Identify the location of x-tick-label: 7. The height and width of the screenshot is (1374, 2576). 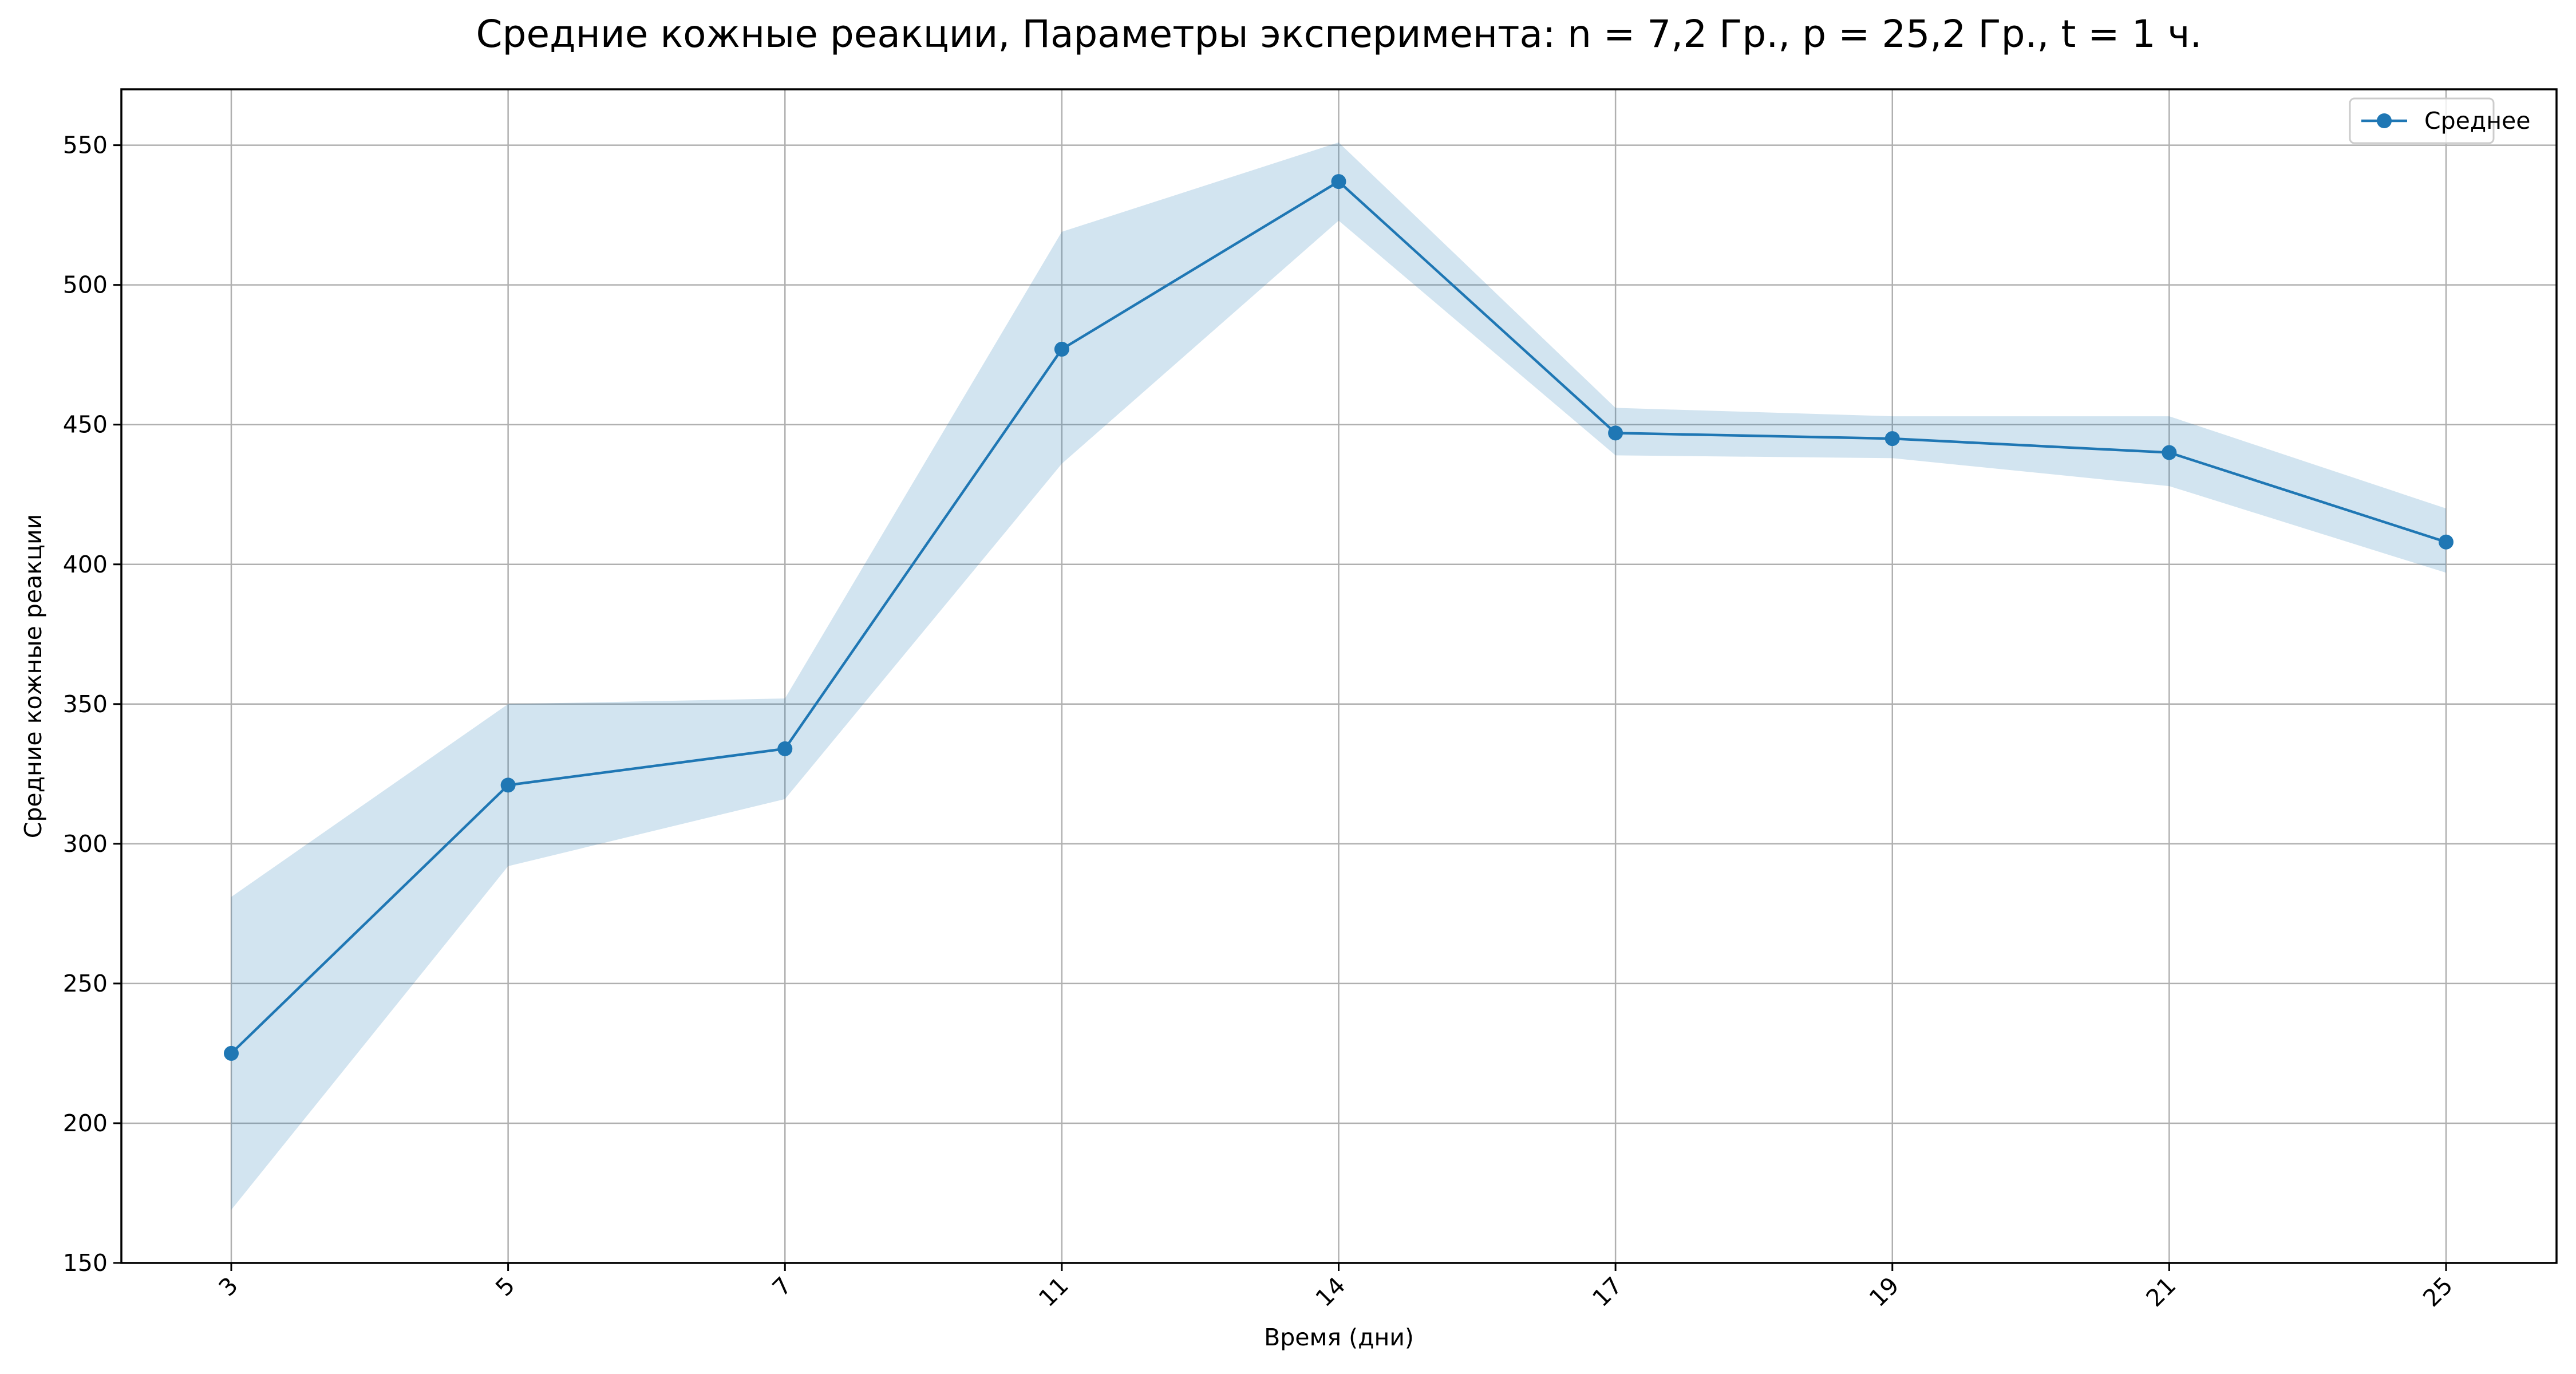
(782, 1286).